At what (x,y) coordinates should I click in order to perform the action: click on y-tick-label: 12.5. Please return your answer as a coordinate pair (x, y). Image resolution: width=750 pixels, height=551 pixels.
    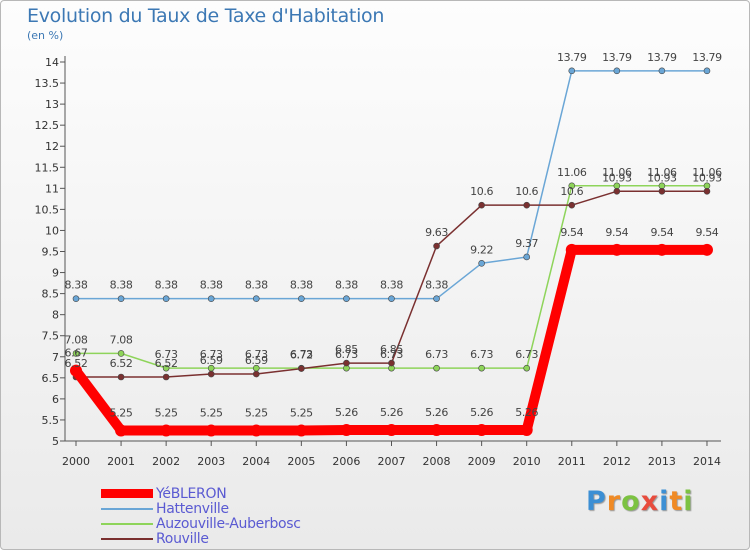
    Looking at the image, I should click on (47, 125).